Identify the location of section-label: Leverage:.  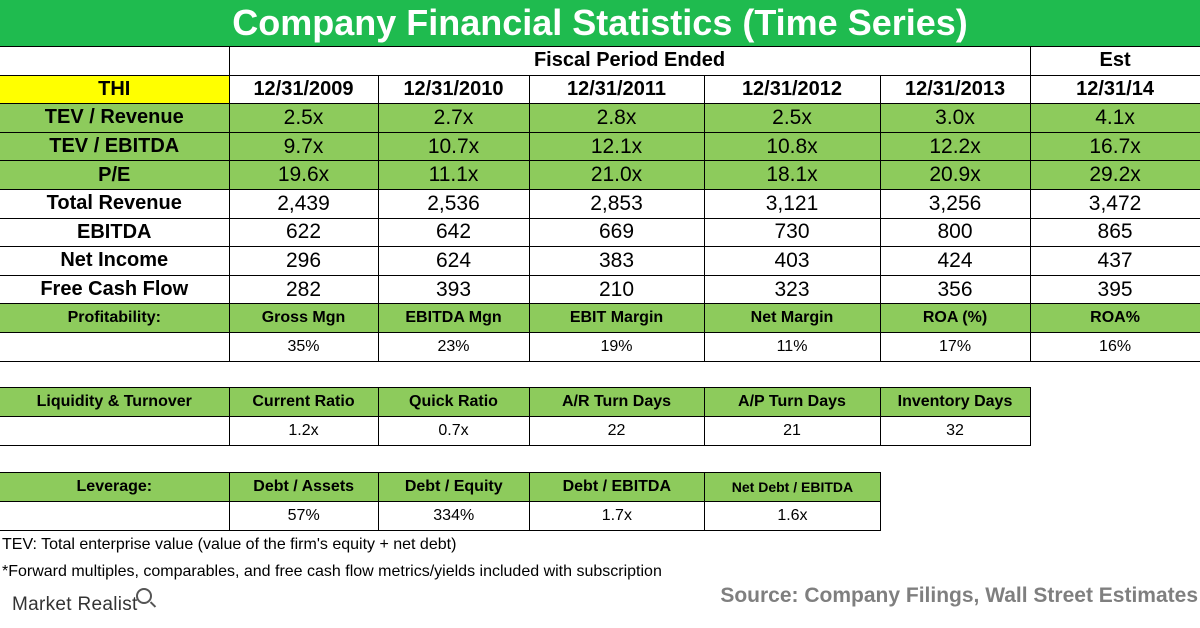
(115, 487).